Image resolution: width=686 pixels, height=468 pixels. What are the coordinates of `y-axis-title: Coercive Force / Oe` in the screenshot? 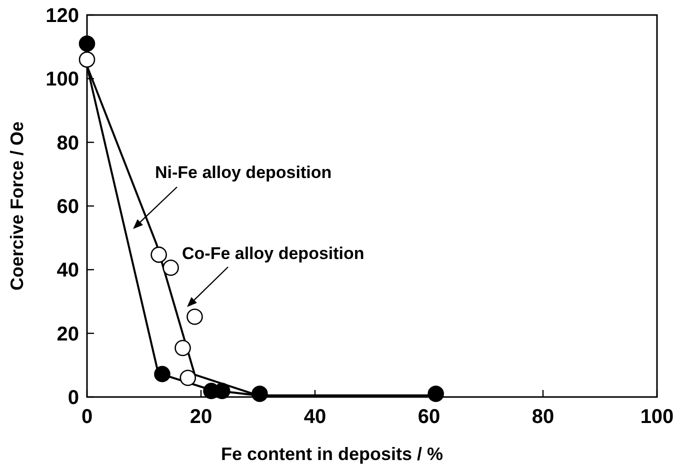 It's located at (17, 206).